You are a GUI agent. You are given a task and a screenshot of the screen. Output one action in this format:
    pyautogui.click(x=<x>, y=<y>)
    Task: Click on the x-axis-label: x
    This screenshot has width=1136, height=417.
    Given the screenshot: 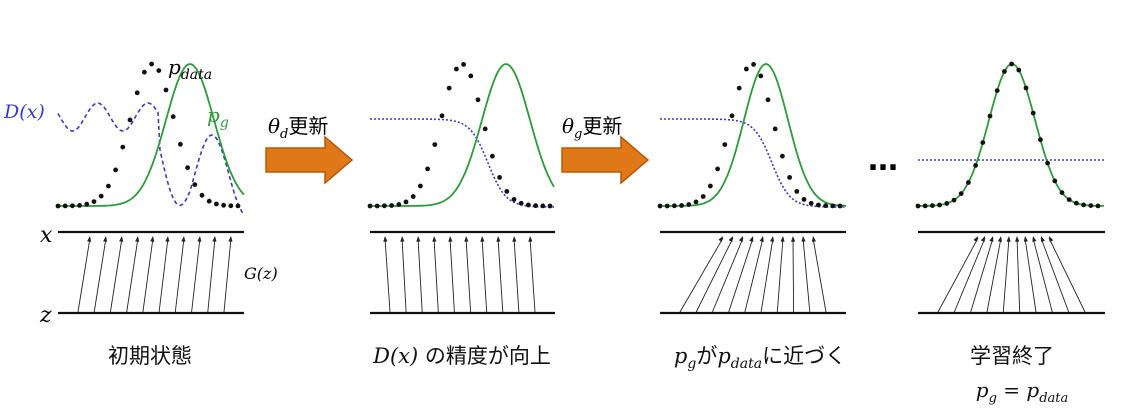 What is the action you would take?
    pyautogui.click(x=46, y=235)
    